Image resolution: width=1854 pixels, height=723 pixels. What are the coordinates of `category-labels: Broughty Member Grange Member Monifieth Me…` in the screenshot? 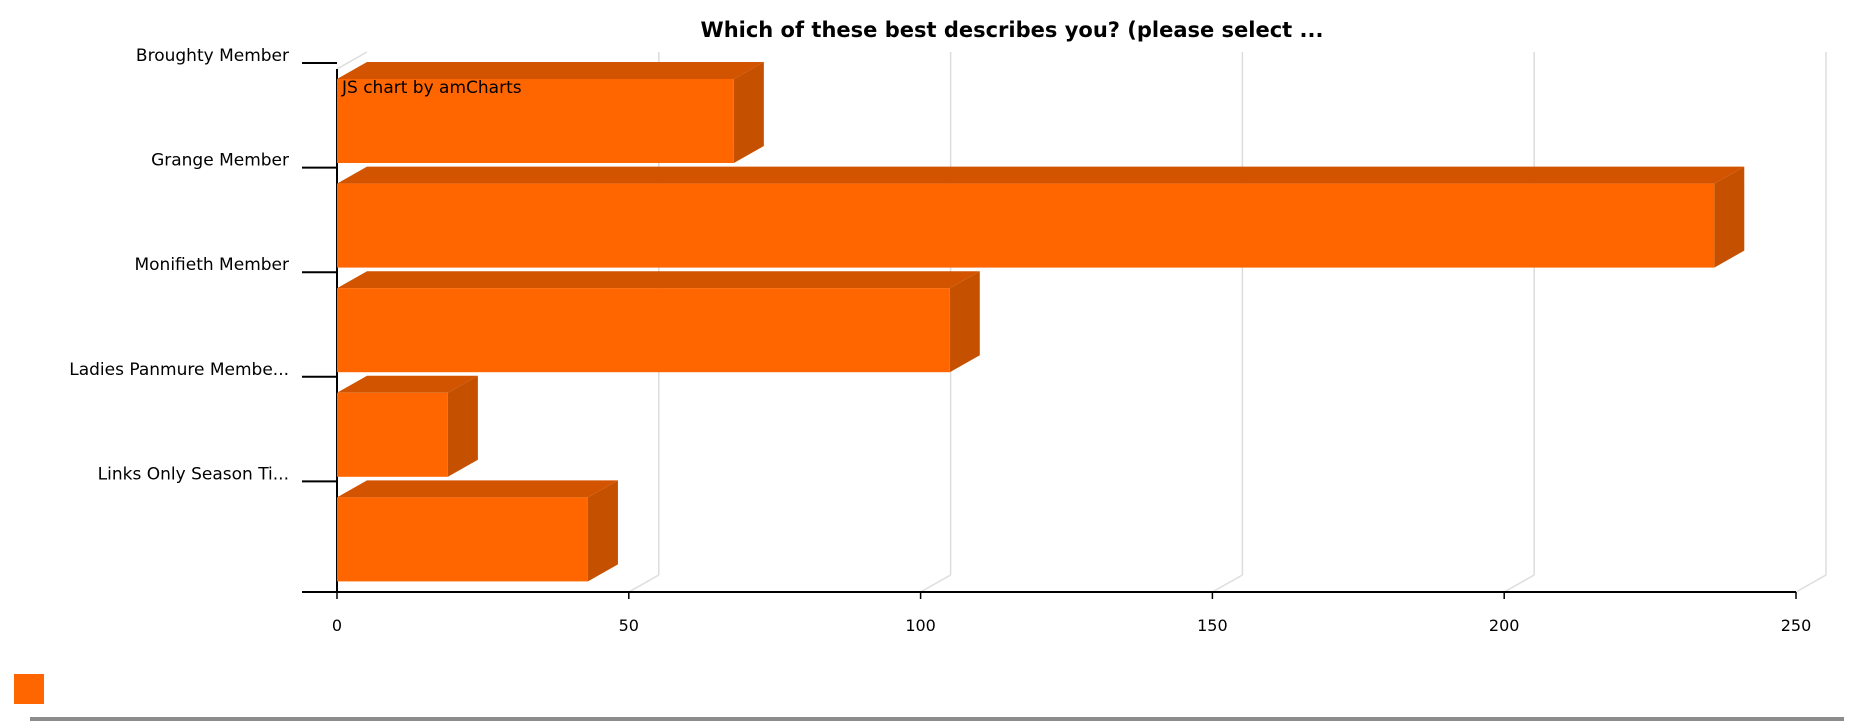 It's located at (179, 265).